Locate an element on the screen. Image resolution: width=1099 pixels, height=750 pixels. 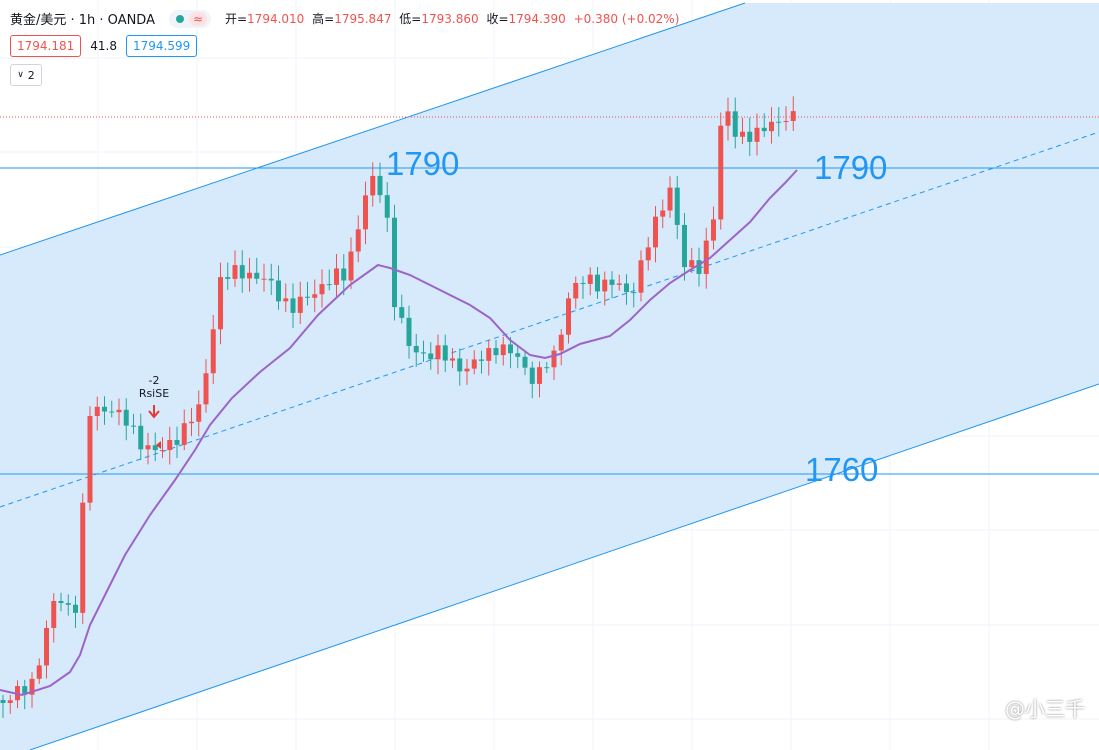
arrow-down-icon is located at coordinates (154, 412).